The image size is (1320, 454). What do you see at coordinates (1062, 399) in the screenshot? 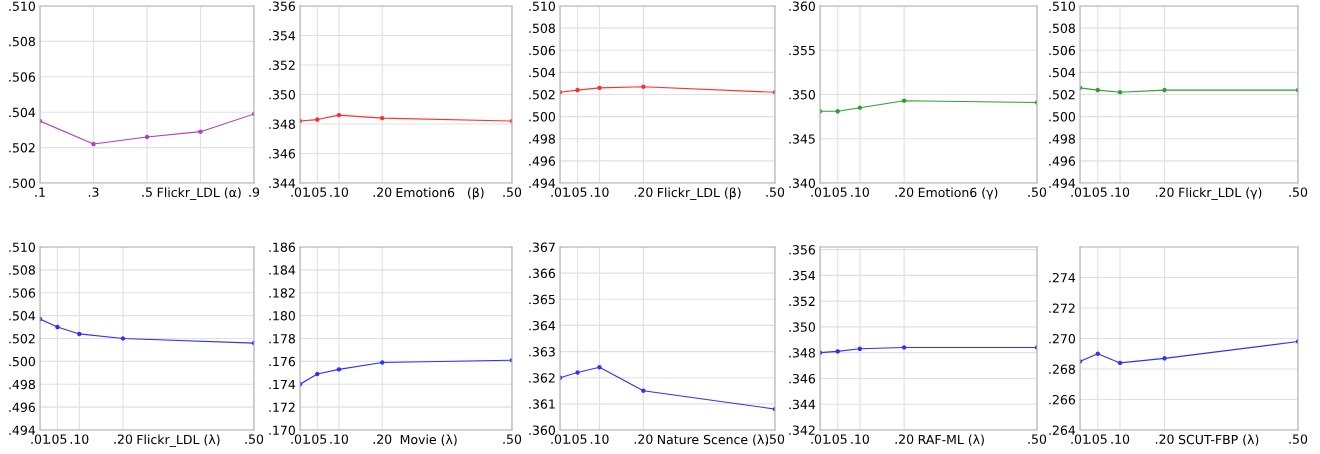
I see `y-tick-label: .266` at bounding box center [1062, 399].